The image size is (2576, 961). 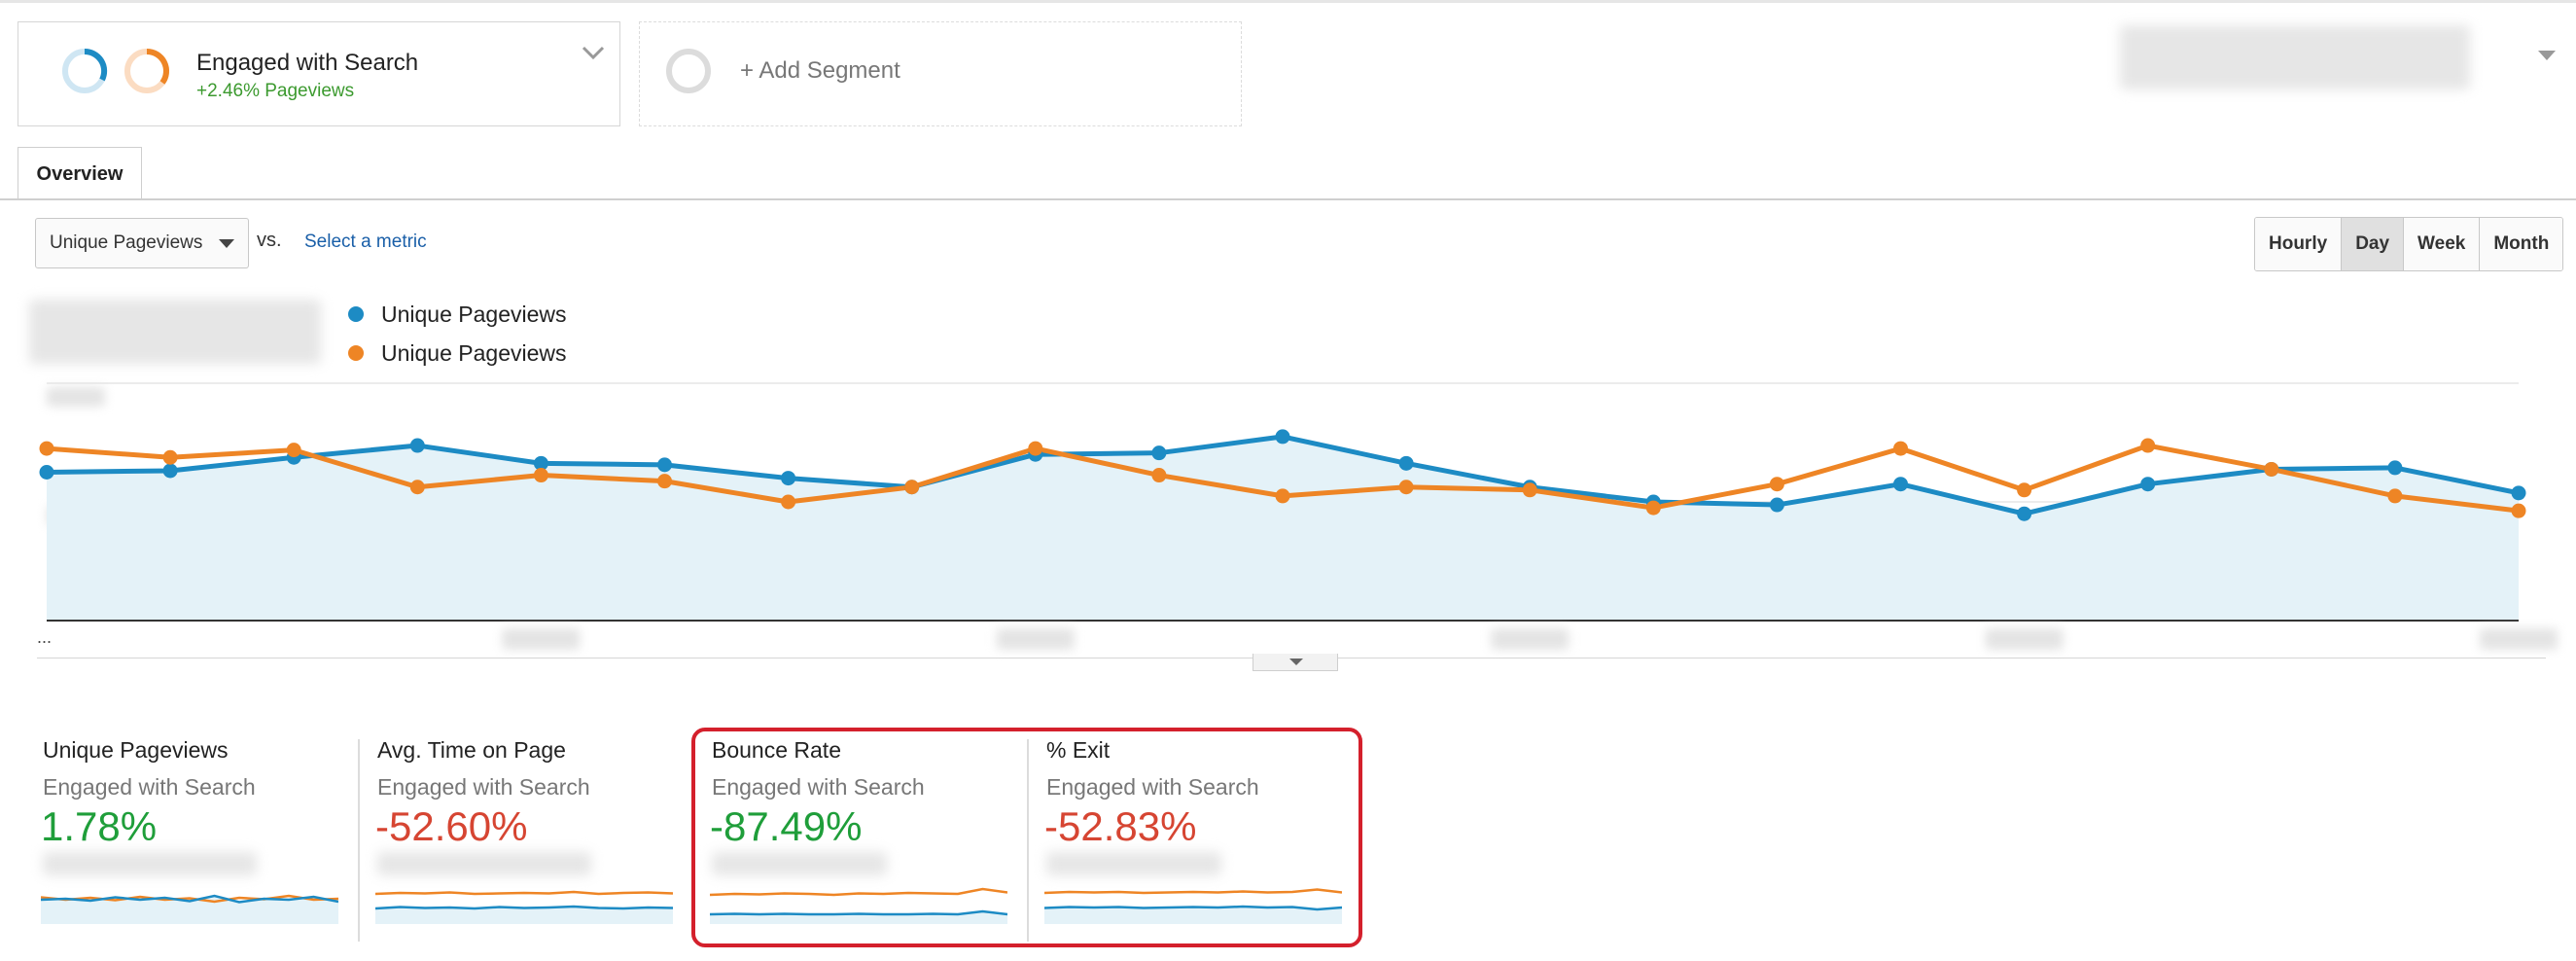 I want to click on add-segment-label: + Add Segment, so click(x=820, y=70).